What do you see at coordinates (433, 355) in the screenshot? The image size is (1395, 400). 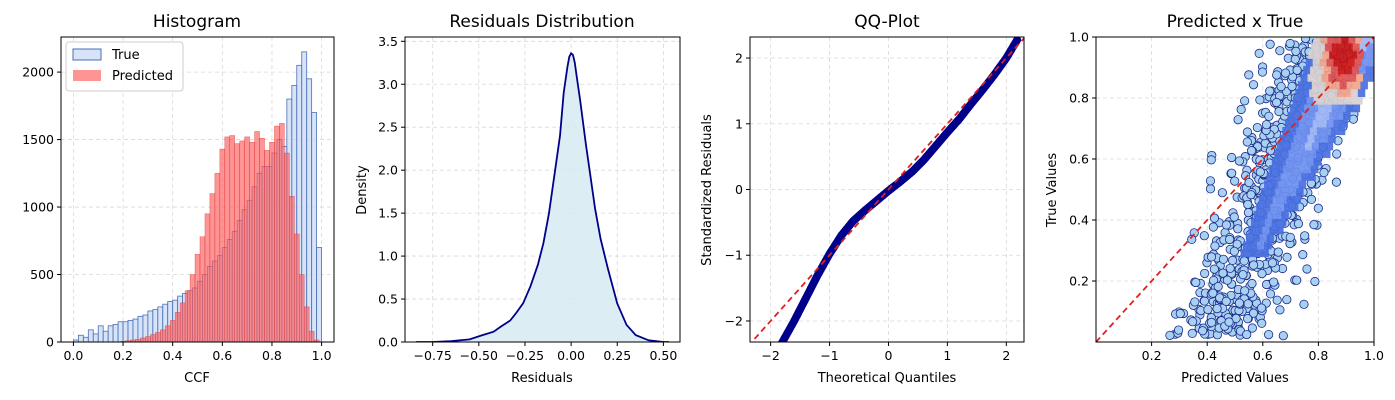 I see `xtick-label: −0.75` at bounding box center [433, 355].